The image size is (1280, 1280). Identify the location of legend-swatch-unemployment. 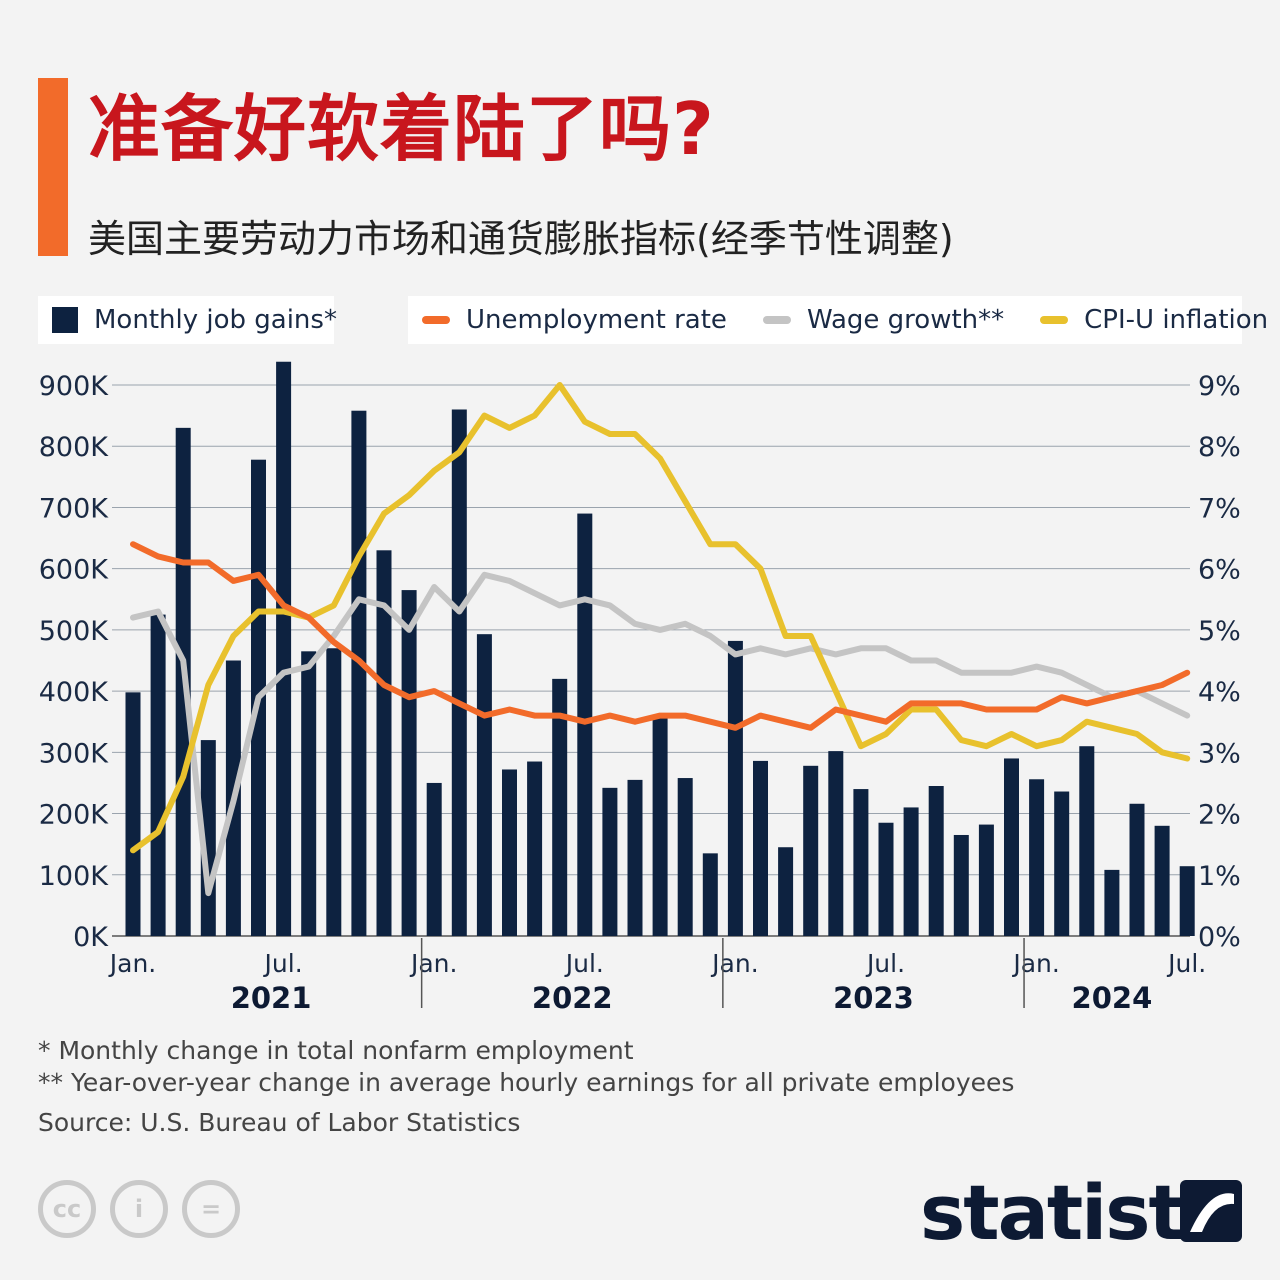
(436, 320).